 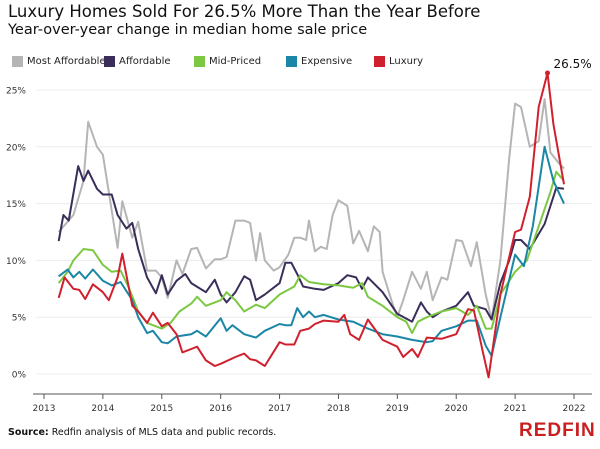 I want to click on legend-label: Mid-Priced, so click(x=235, y=61).